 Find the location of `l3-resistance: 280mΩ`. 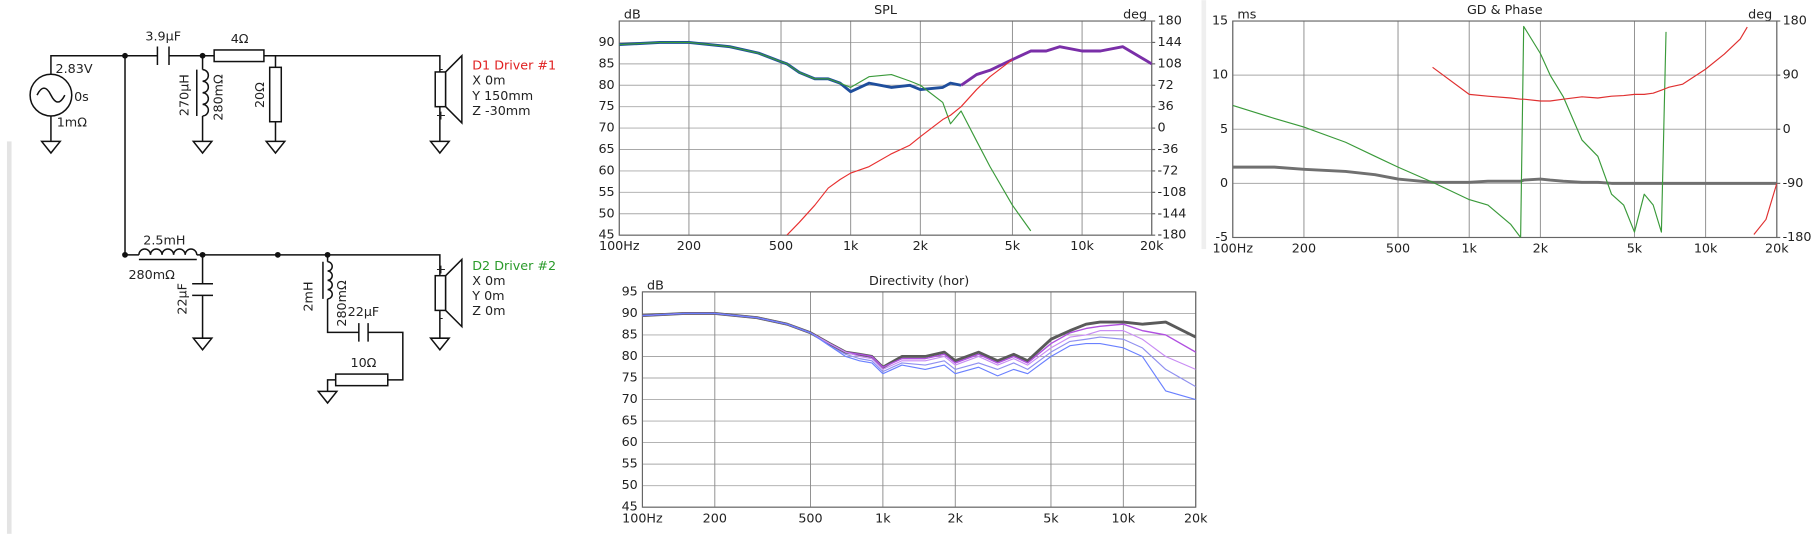

l3-resistance: 280mΩ is located at coordinates (342, 303).